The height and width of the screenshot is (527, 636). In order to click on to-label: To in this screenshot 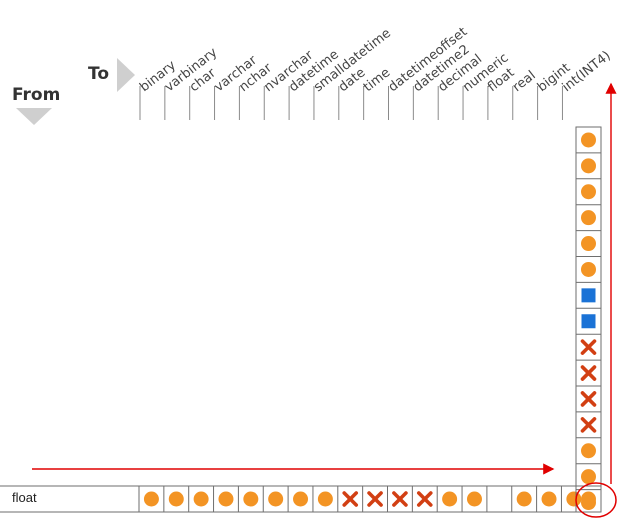, I will do `click(99, 74)`.